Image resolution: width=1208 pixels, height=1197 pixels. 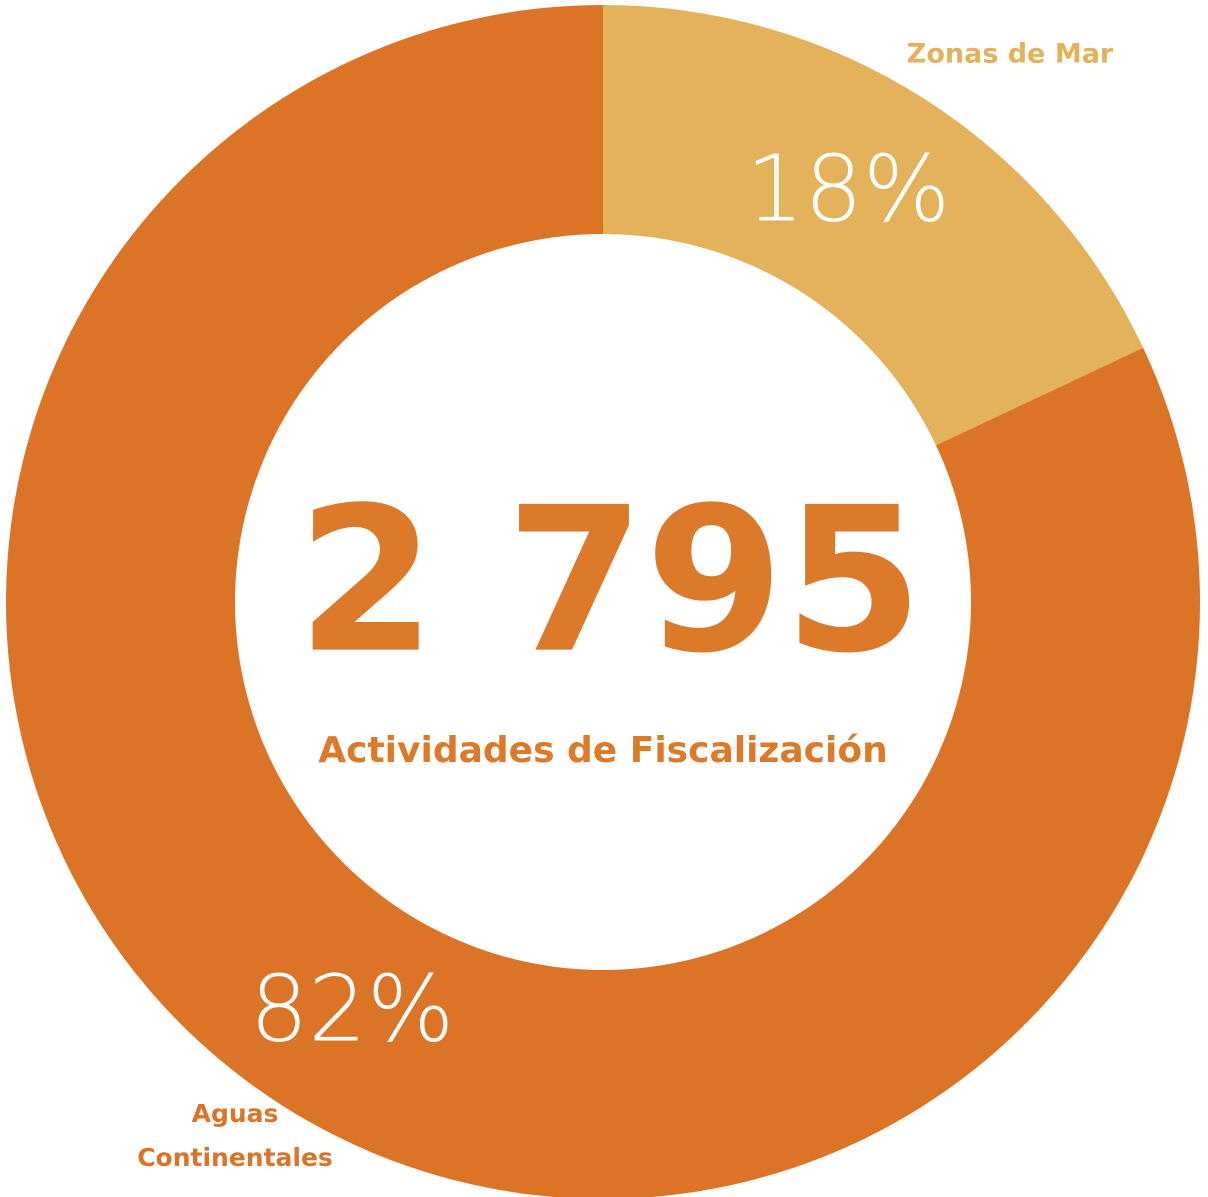 What do you see at coordinates (1010, 54) in the screenshot?
I see `category-label: Zonas de Mar` at bounding box center [1010, 54].